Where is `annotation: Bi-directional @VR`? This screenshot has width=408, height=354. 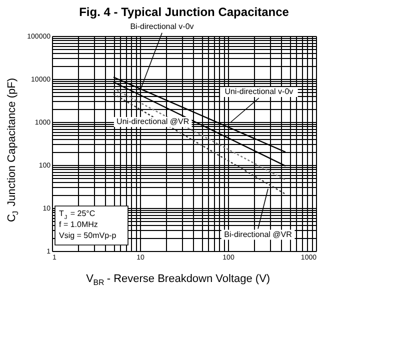 annotation: Bi-directional @VR is located at coordinates (258, 234).